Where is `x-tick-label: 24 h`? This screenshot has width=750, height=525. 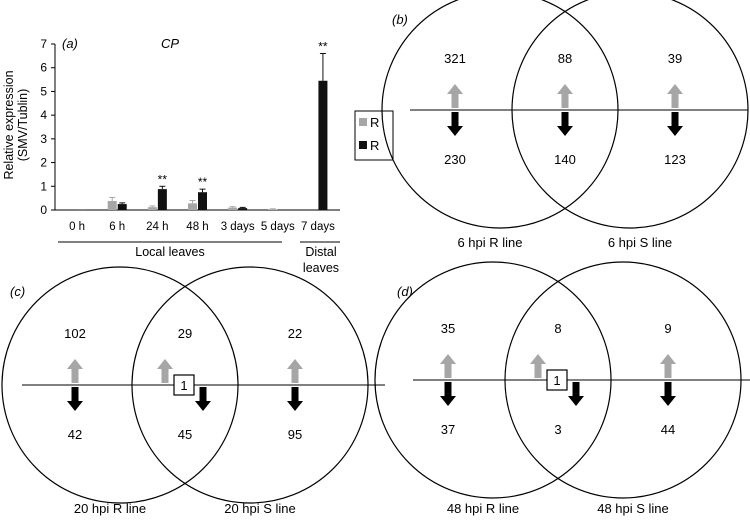
x-tick-label: 24 h is located at coordinates (157, 227).